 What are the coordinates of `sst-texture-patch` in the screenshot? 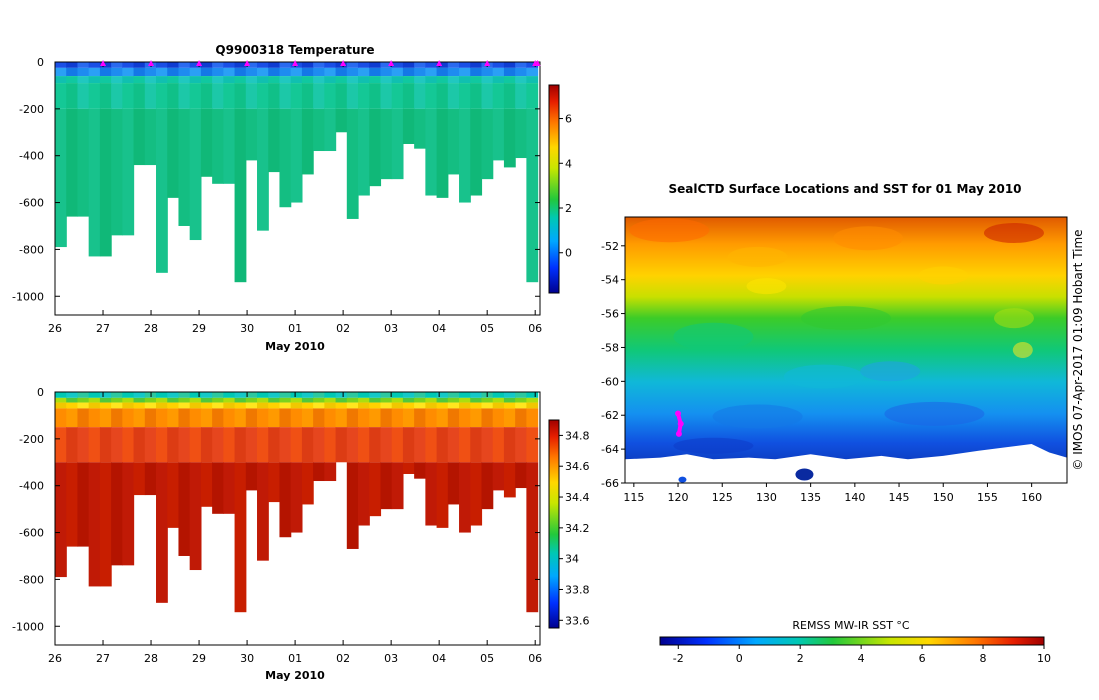 It's located at (713, 445).